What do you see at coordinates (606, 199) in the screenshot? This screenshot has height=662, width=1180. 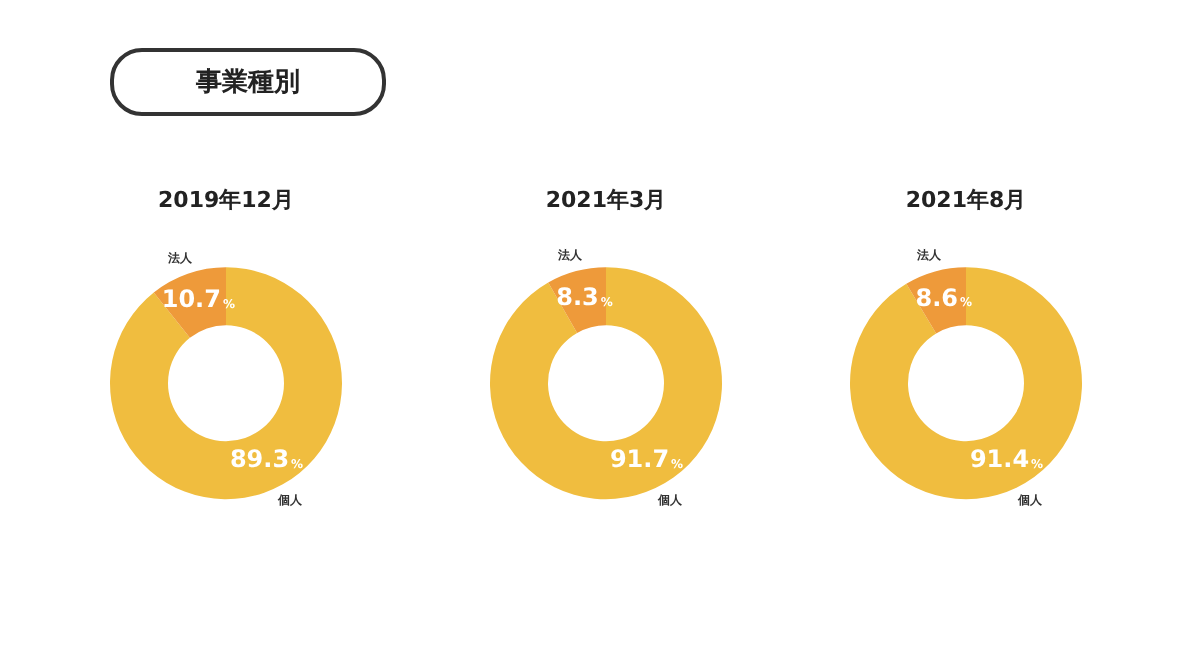 I see `chart-title: 2021年3月` at bounding box center [606, 199].